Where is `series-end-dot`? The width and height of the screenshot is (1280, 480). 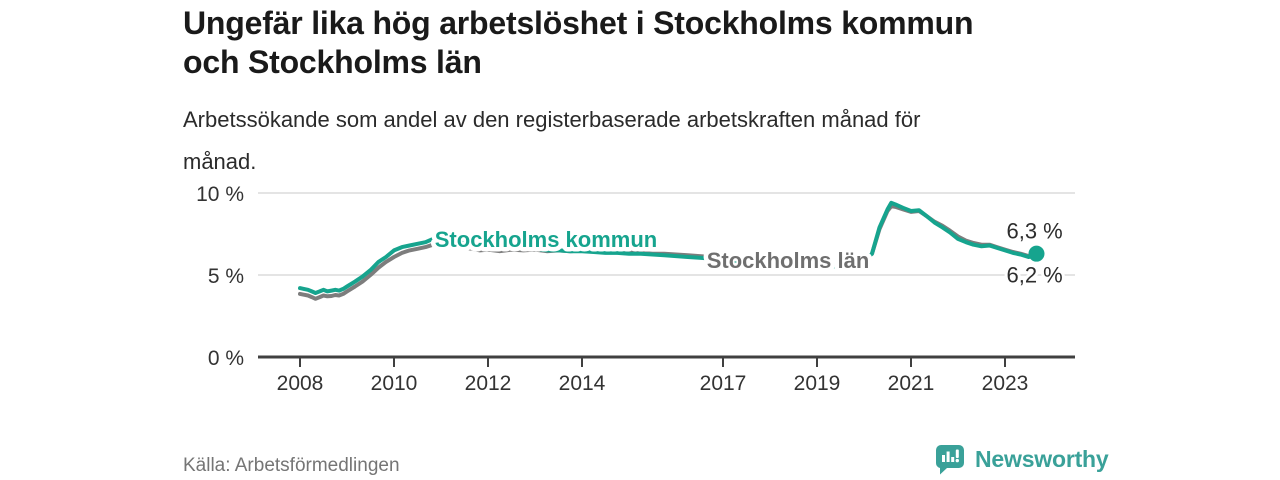 series-end-dot is located at coordinates (1036, 253).